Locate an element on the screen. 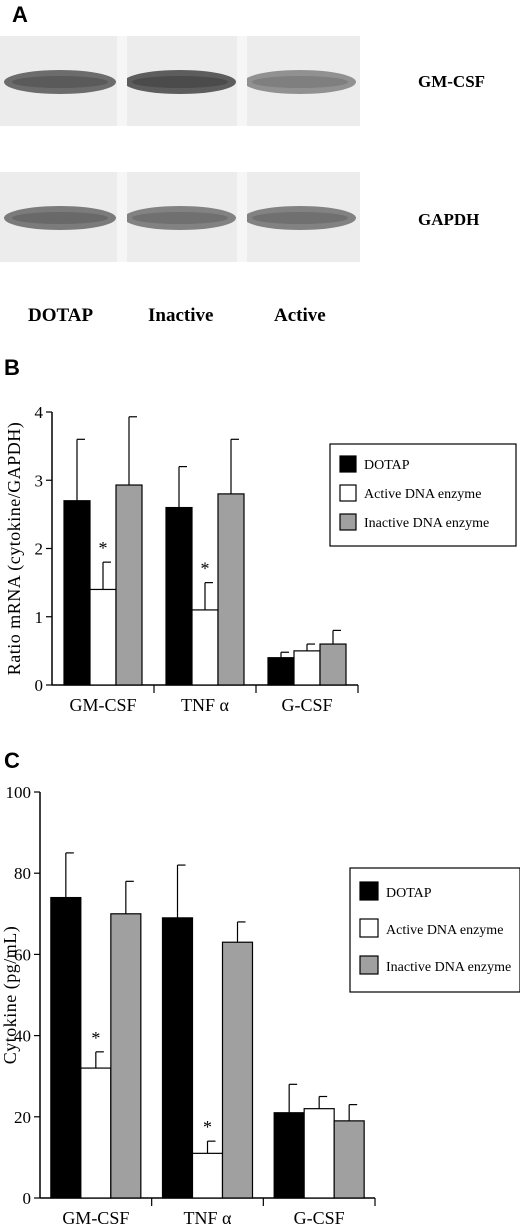 This screenshot has width=520, height=1230. y-axis-label: Cytokine (pg/mL) is located at coordinates (10, 995).